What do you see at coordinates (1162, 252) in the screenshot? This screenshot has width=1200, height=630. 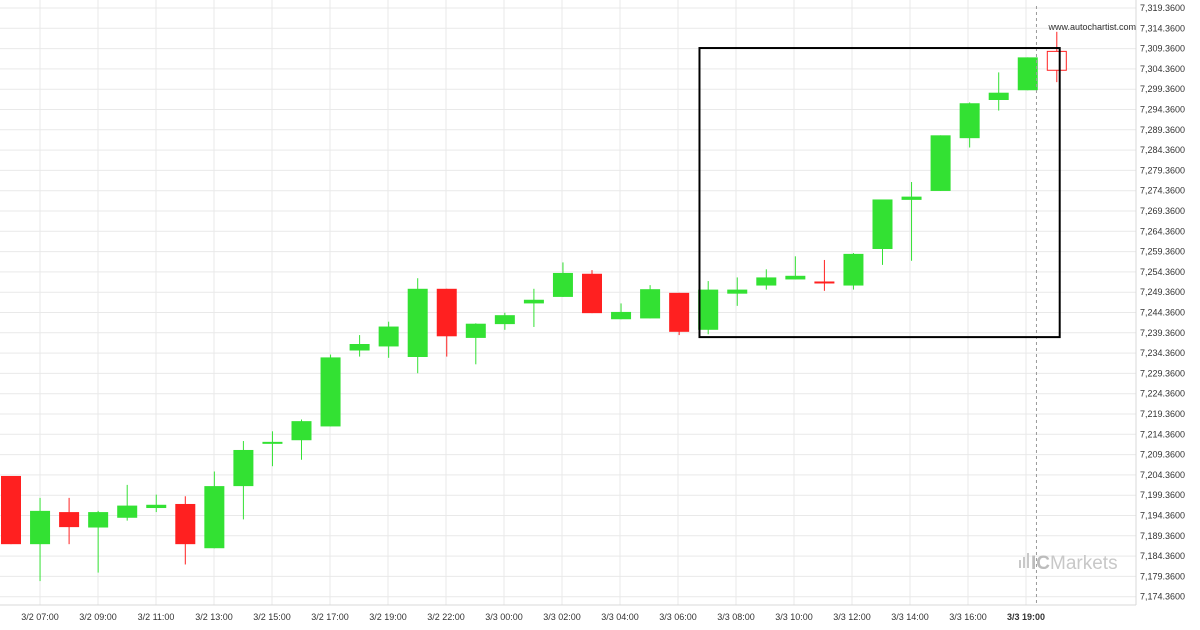 I see `y-tick-label: 7,259.3600` at bounding box center [1162, 252].